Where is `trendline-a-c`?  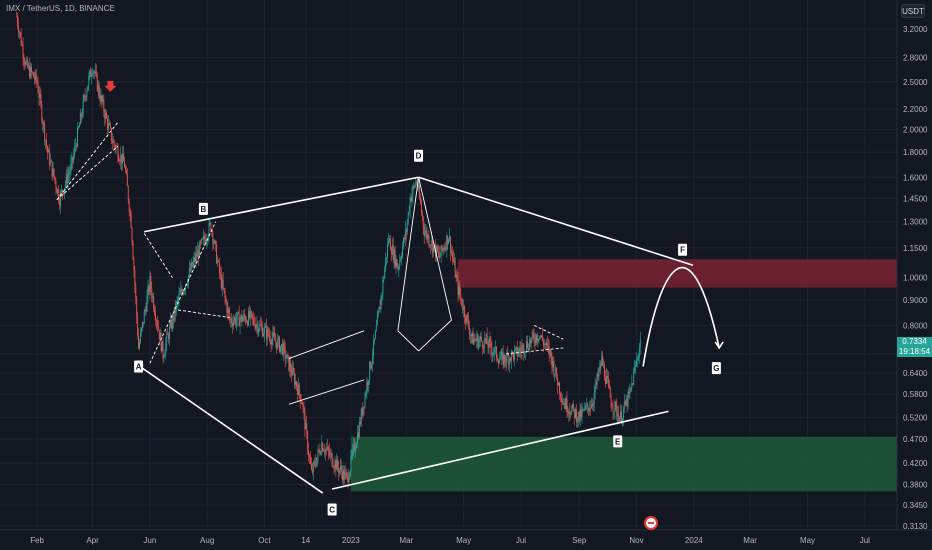
trendline-a-c is located at coordinates (230, 429).